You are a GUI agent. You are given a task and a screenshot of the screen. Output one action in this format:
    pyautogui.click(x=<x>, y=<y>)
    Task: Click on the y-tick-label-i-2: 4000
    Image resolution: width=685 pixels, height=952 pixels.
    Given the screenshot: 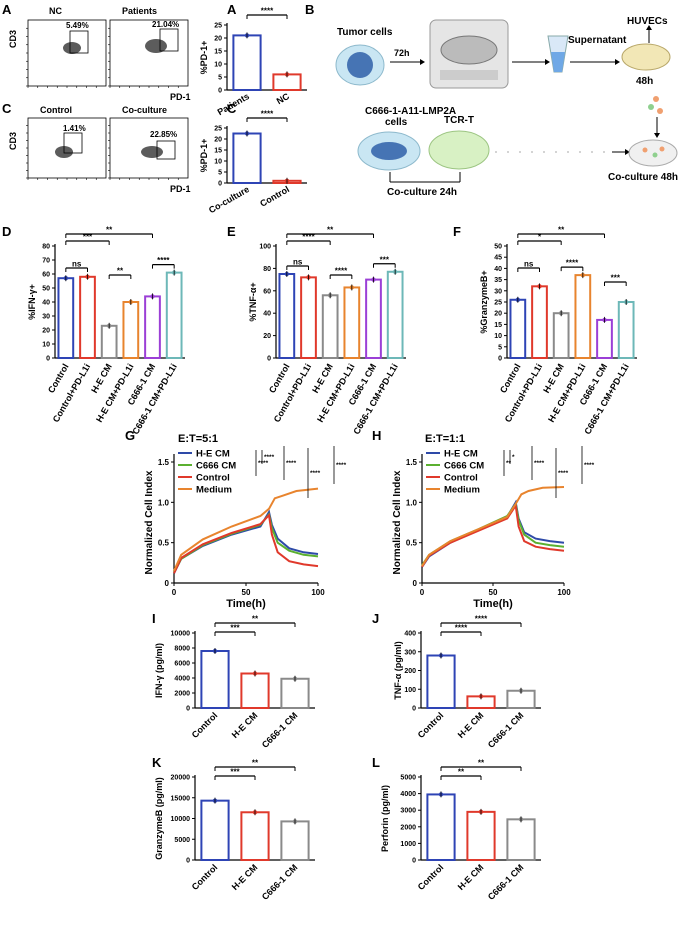 What is the action you would take?
    pyautogui.click(x=182, y=679)
    